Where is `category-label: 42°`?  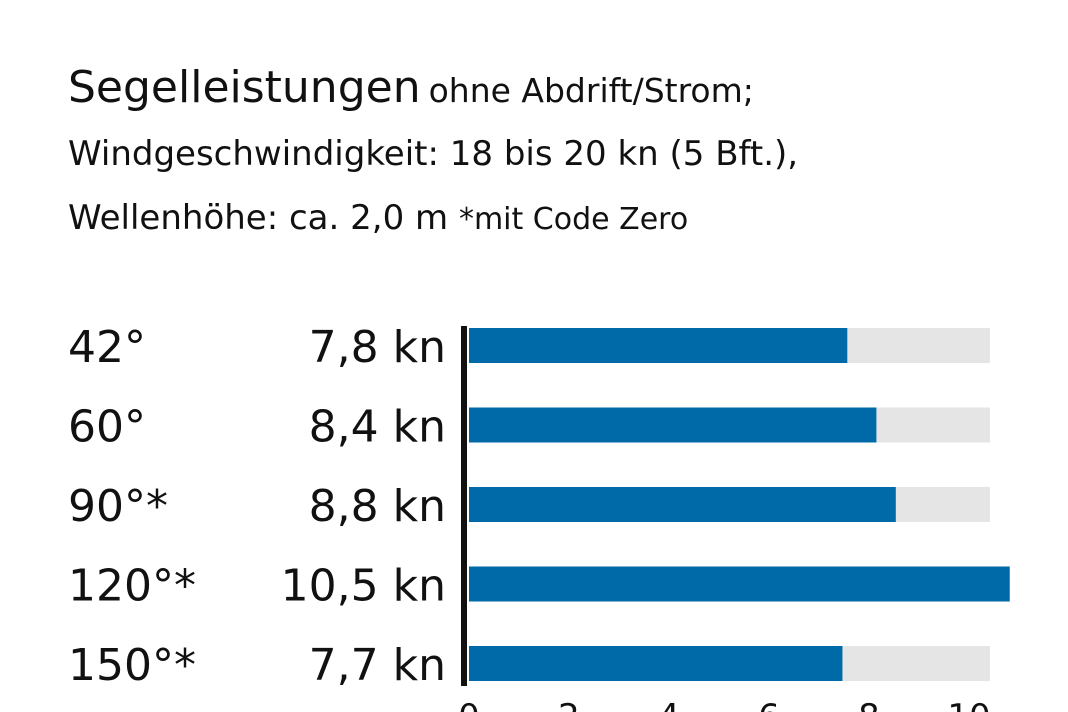
category-label: 42° is located at coordinates (107, 347).